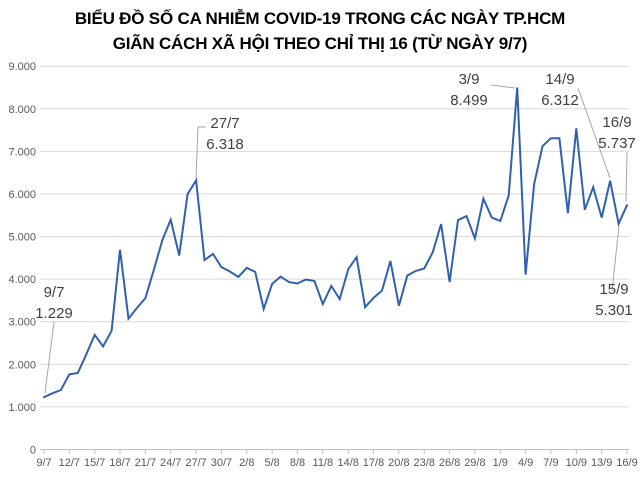 The height and width of the screenshot is (480, 640). Describe the element at coordinates (54, 292) in the screenshot. I see `annotation-date-label: 9/7` at that location.